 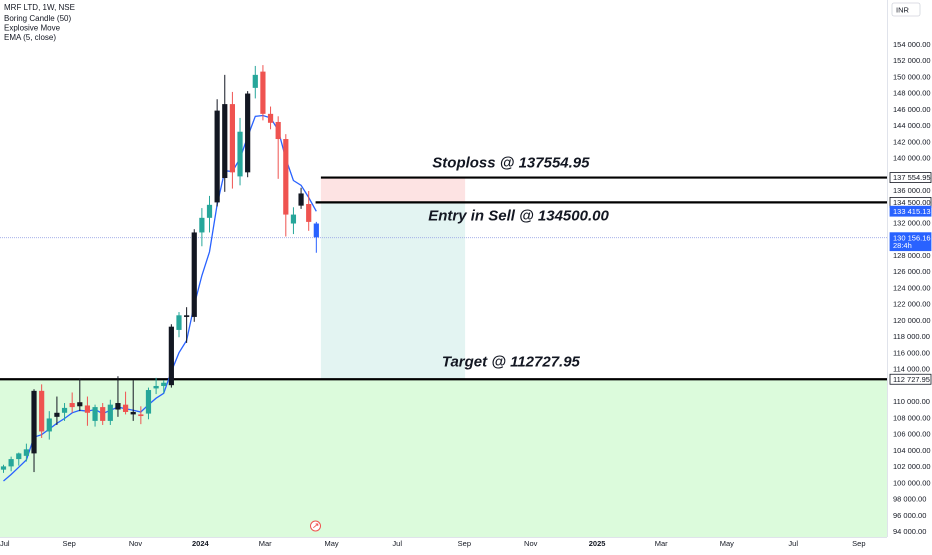 What do you see at coordinates (912, 223) in the screenshot?
I see `y-tick-label: 132 000.00` at bounding box center [912, 223].